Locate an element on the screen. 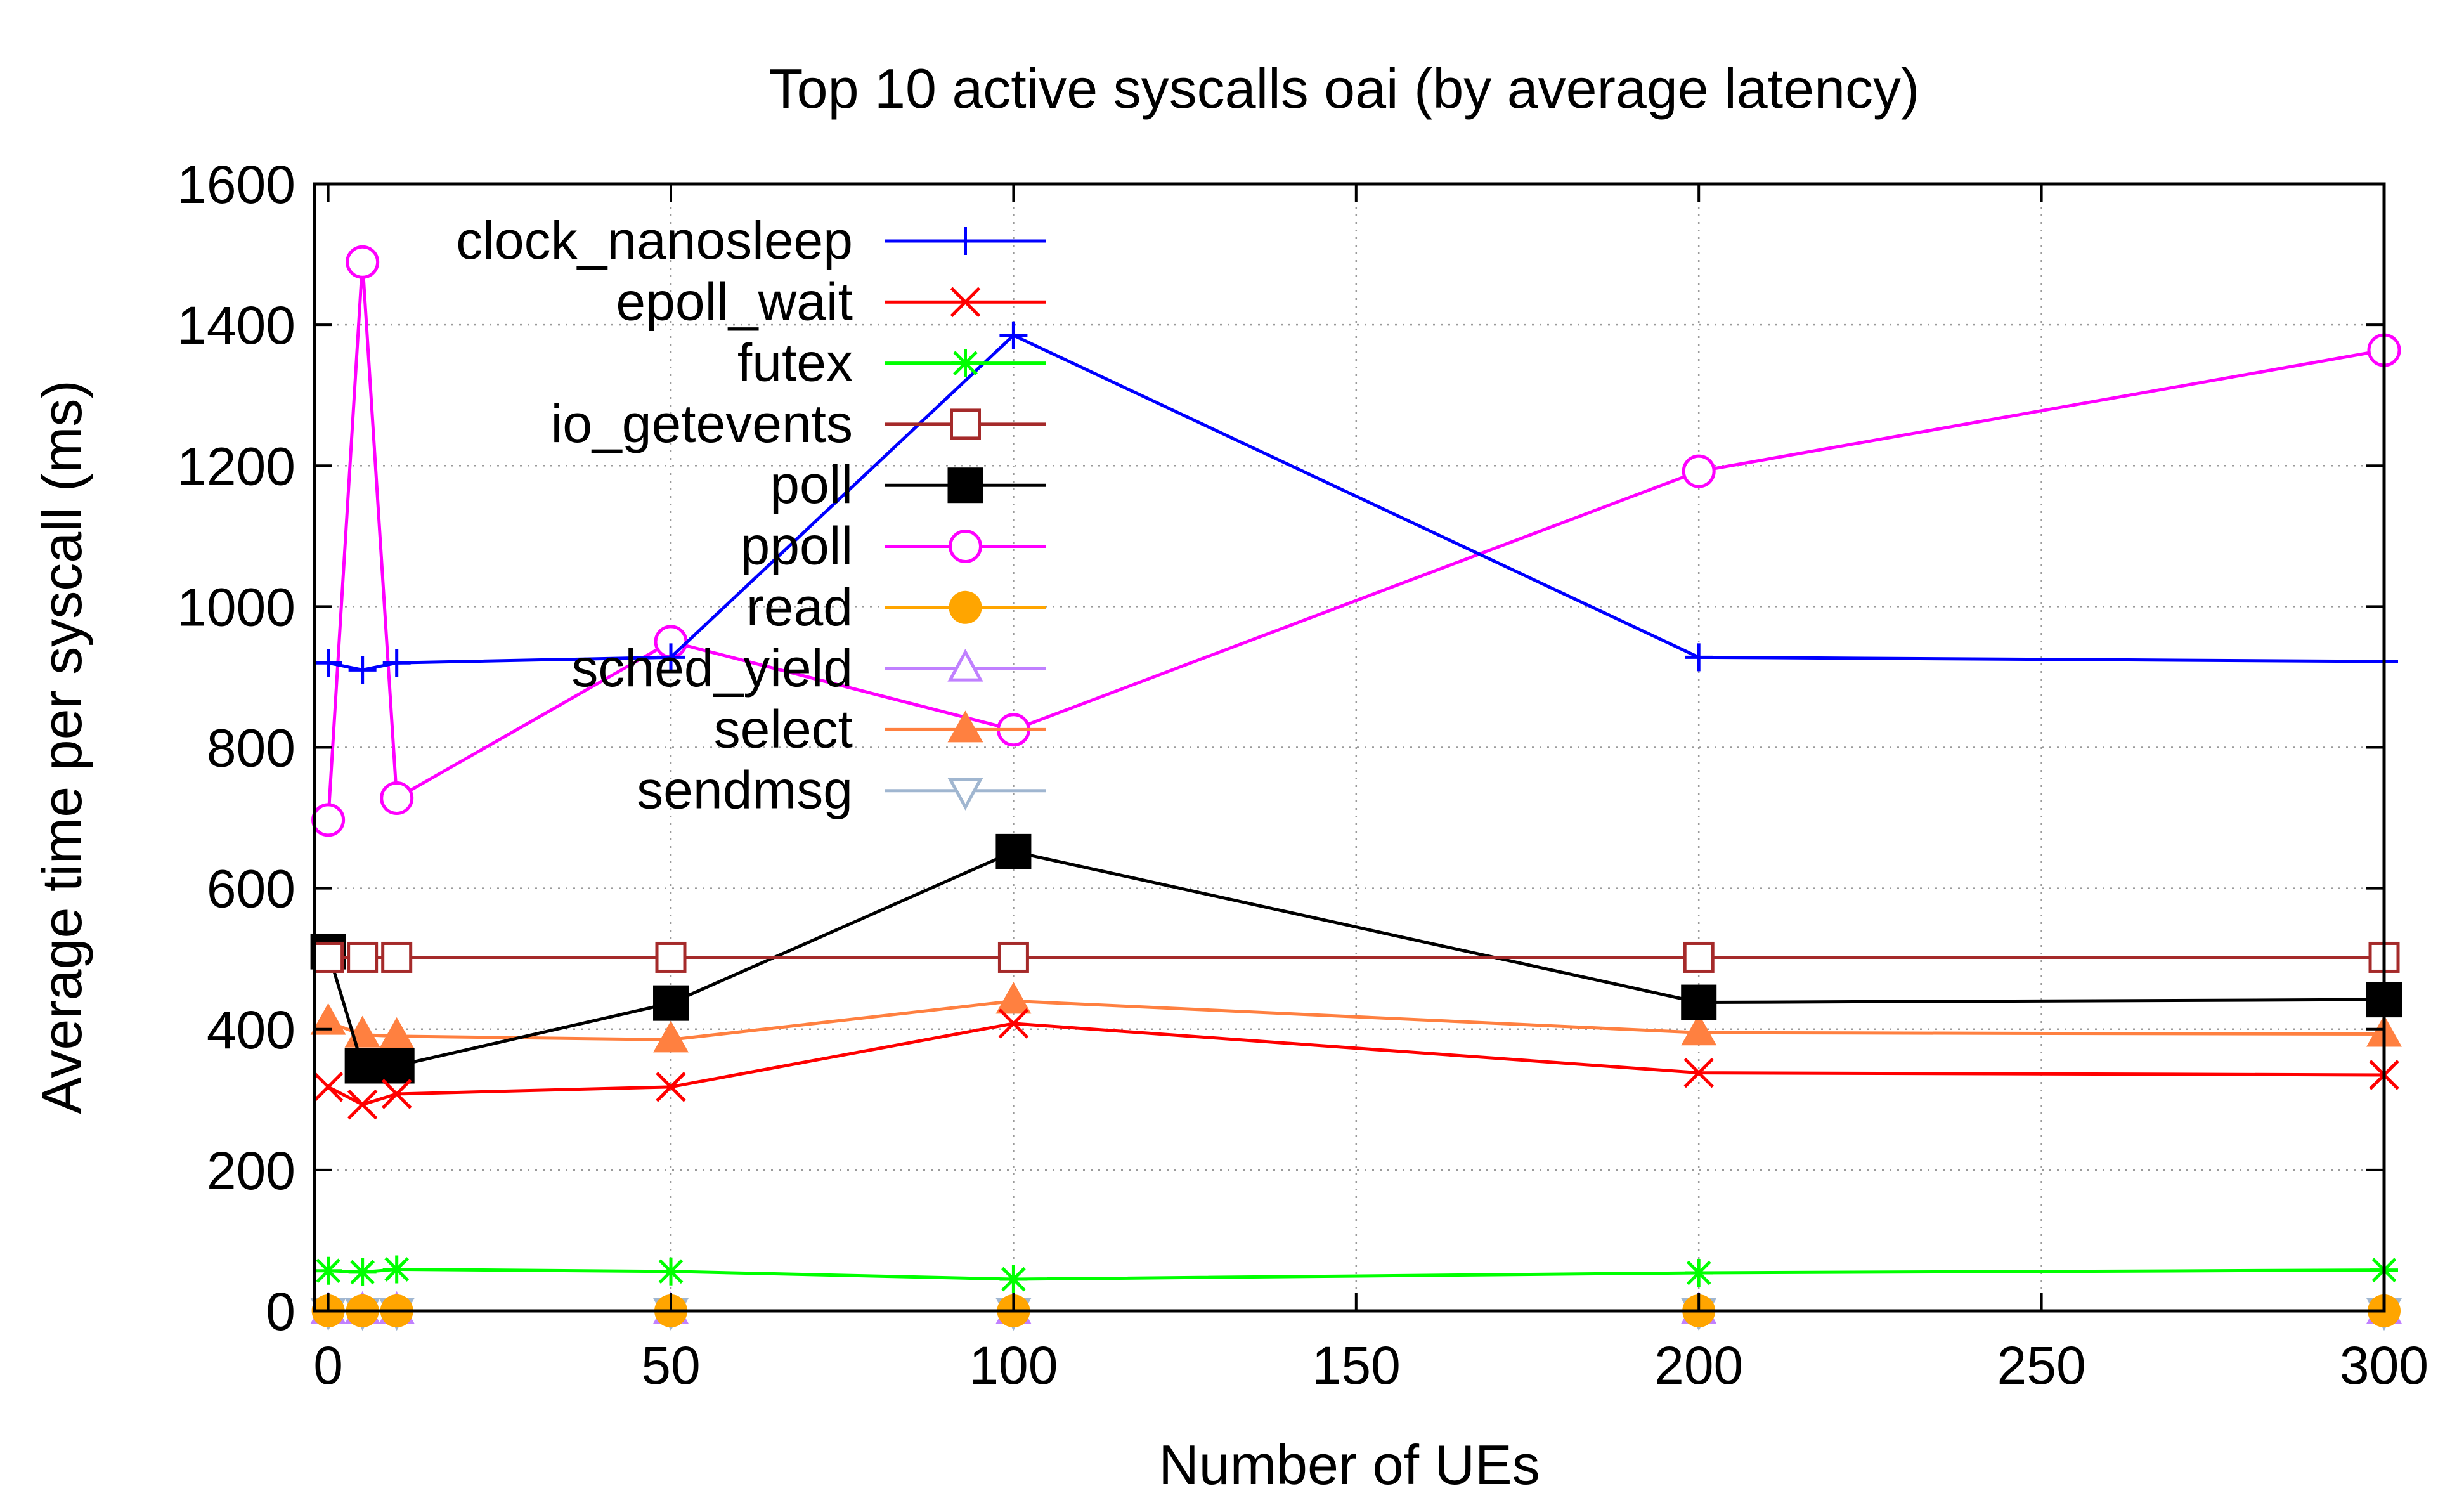  series-epoll_wait is located at coordinates (1356, 1064).